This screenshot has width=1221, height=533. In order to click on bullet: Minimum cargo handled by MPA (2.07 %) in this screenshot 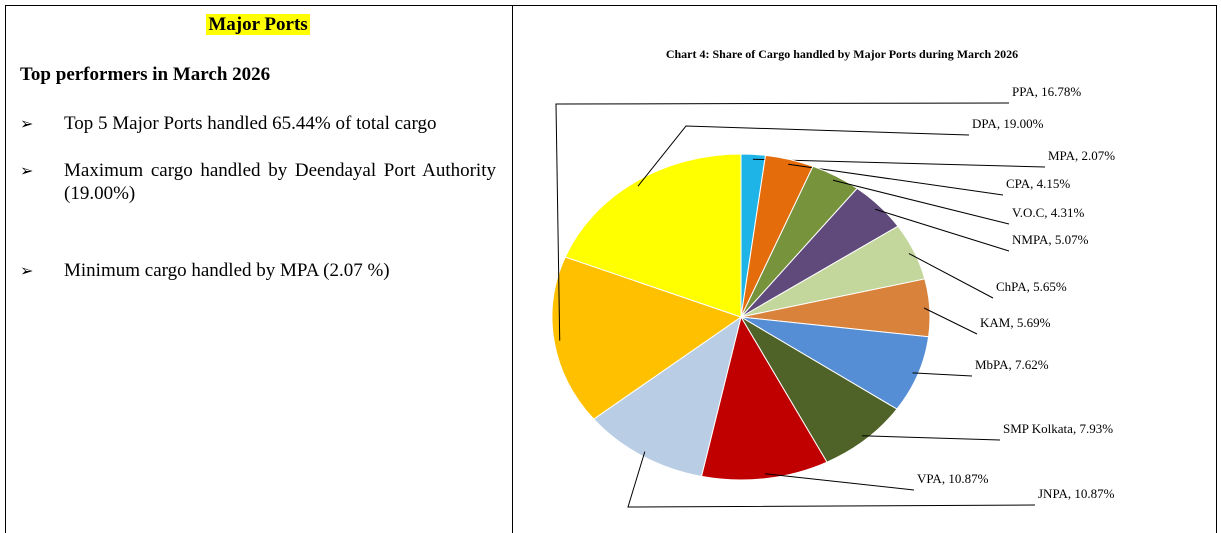, I will do `click(258, 270)`.